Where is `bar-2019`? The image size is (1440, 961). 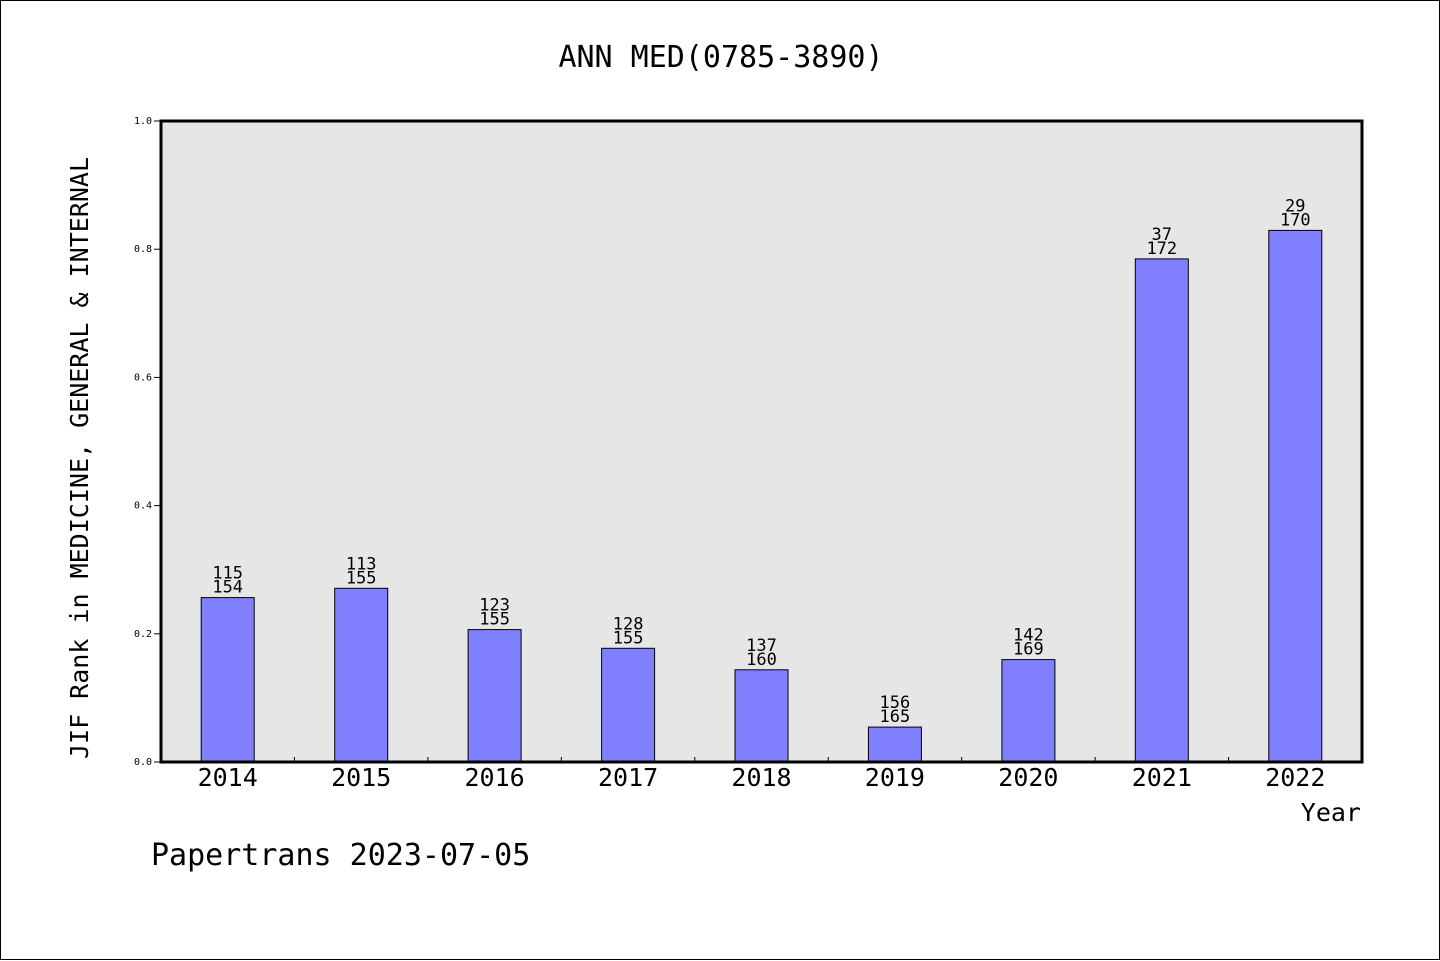
bar-2019 is located at coordinates (894, 744).